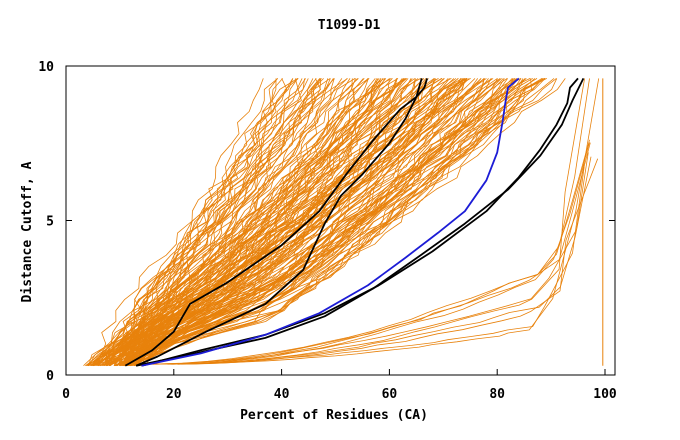 Image resolution: width=680 pixels, height=440 pixels. What do you see at coordinates (349, 25) in the screenshot?
I see `chart-title: T1099-D1` at bounding box center [349, 25].